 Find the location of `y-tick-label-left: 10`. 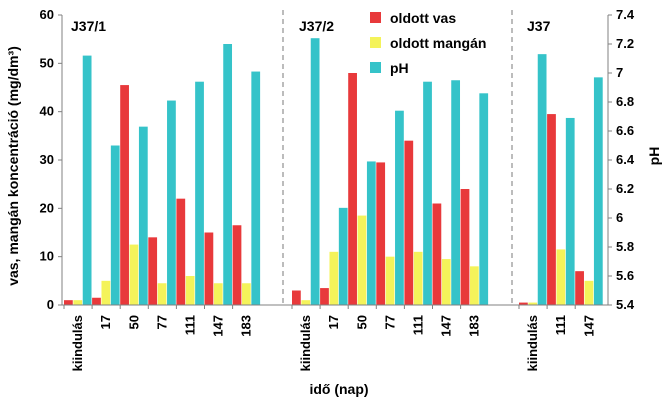

y-tick-label-left: 10 is located at coordinates (47, 256).